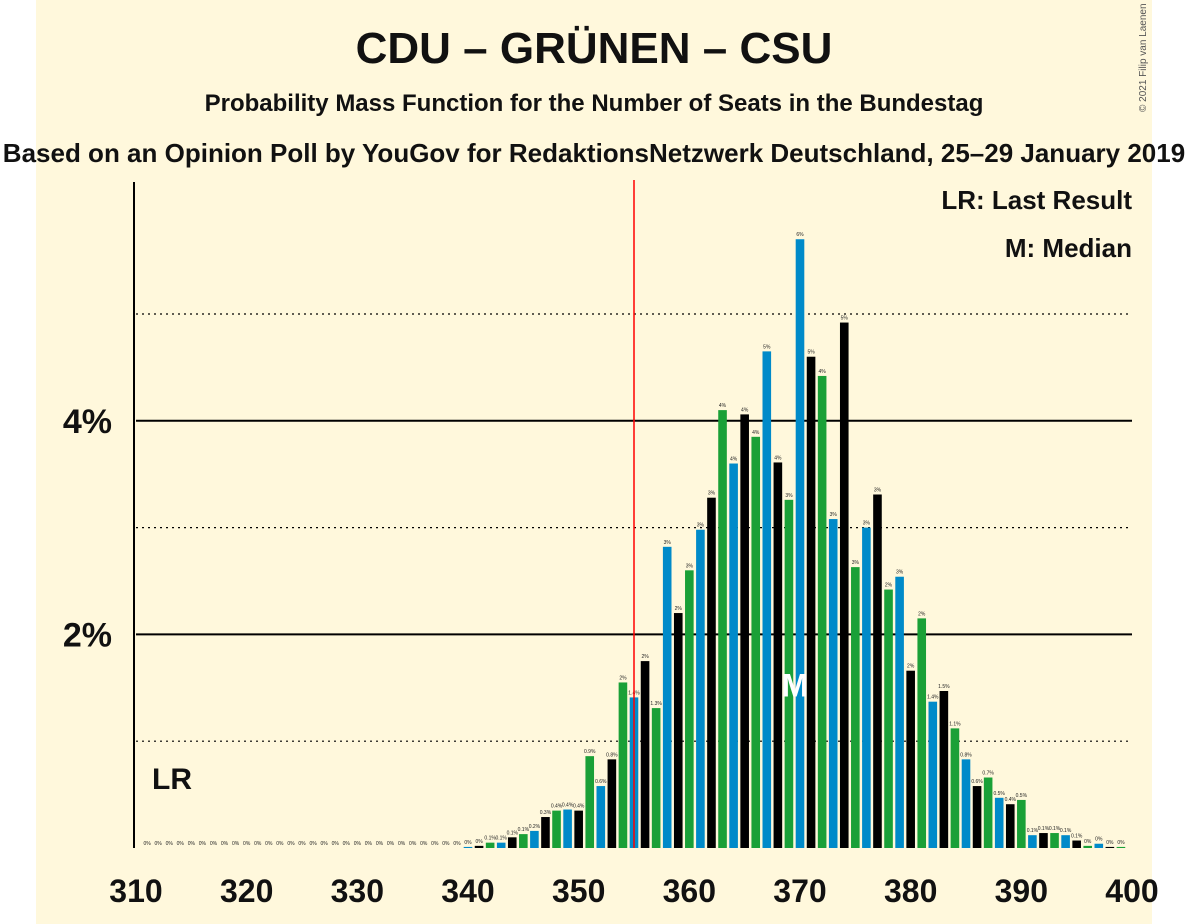 This screenshot has height=924, width=1188. Describe the element at coordinates (1068, 248) in the screenshot. I see `legend-median: M: Median` at that location.